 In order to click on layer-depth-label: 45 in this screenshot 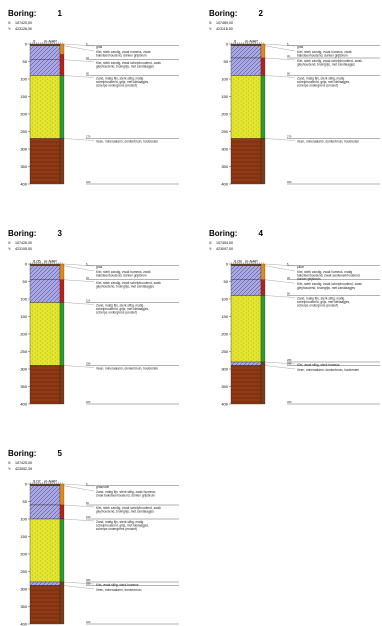, I will do `click(288, 278)`.